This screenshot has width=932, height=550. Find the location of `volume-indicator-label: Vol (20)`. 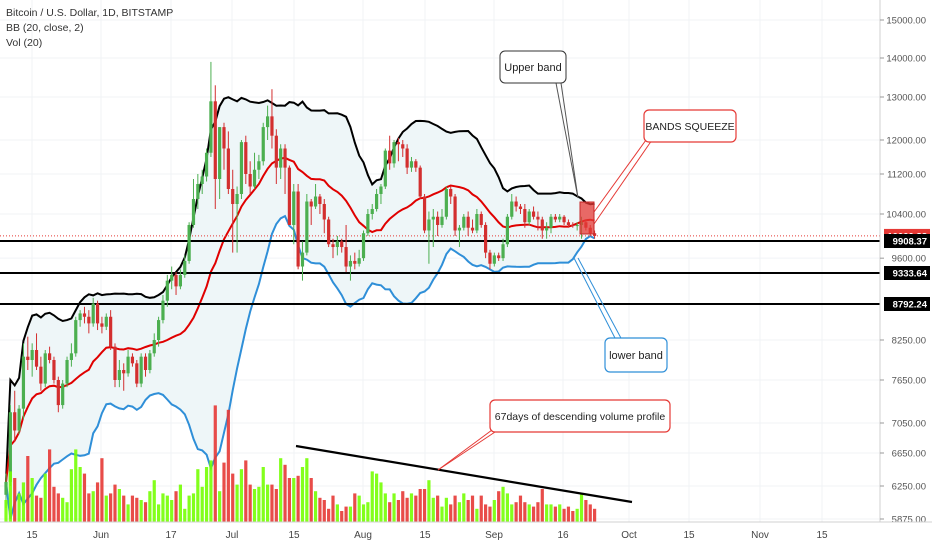

volume-indicator-label: Vol (20) is located at coordinates (24, 43).